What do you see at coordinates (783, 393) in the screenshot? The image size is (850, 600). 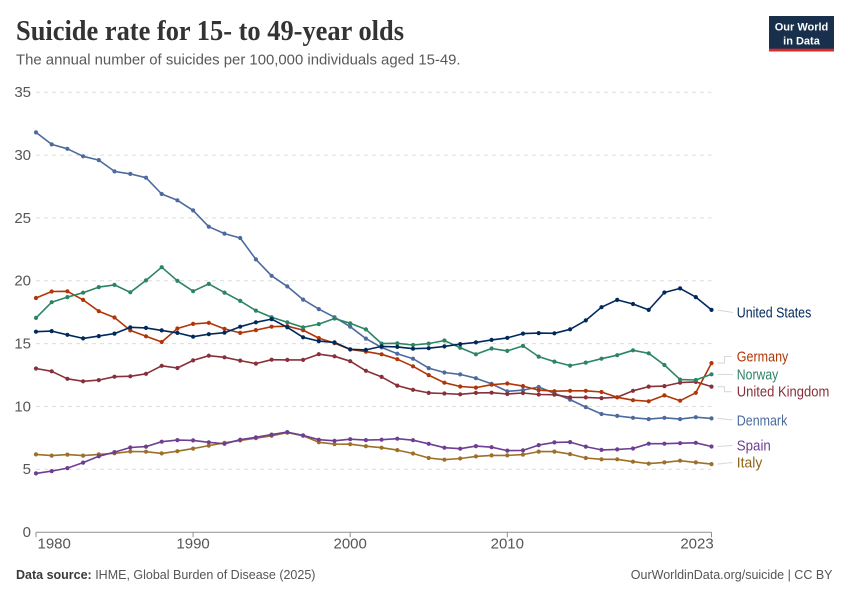 I see `svg-text: United Kingdom` at bounding box center [783, 393].